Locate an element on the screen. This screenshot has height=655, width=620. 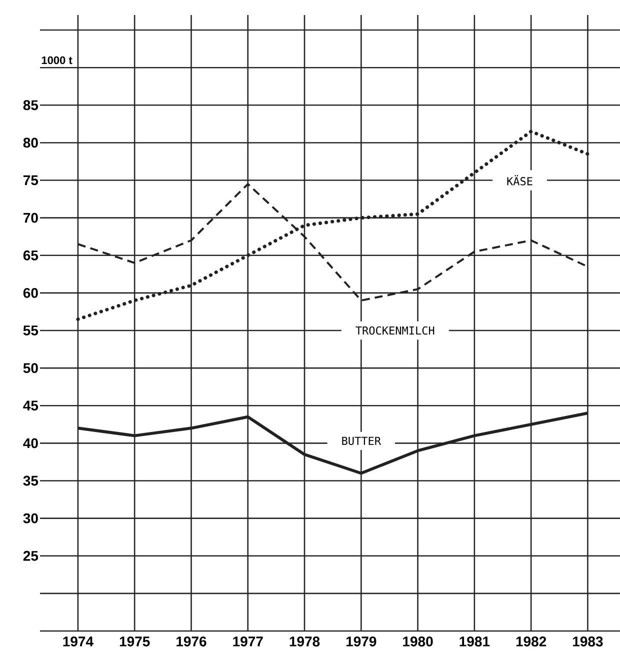
y-tick-label: 75 is located at coordinates (30, 180).